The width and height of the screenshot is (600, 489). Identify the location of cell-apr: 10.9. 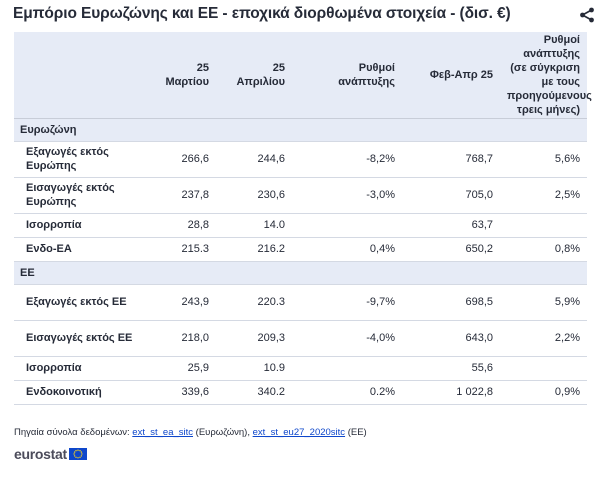
(254, 368).